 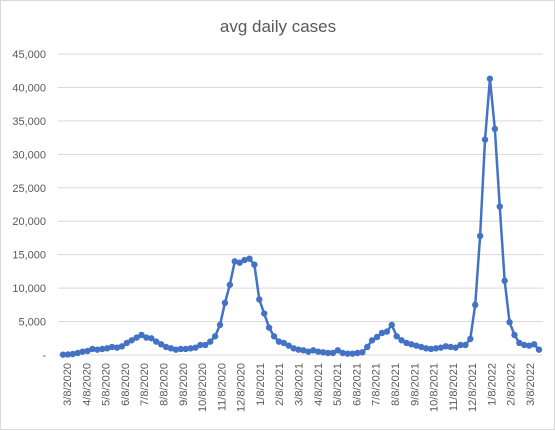 What do you see at coordinates (280, 384) in the screenshot?
I see `x-tick-label: 2/8/2021` at bounding box center [280, 384].